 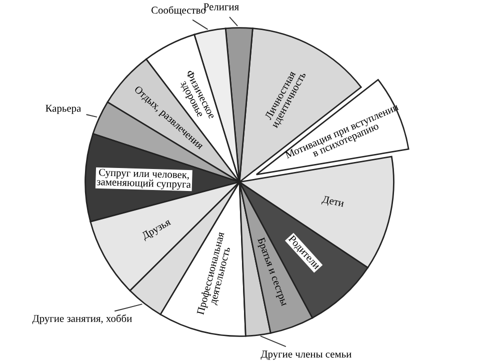 I want to click on slice-label: Дети, so click(x=332, y=202).